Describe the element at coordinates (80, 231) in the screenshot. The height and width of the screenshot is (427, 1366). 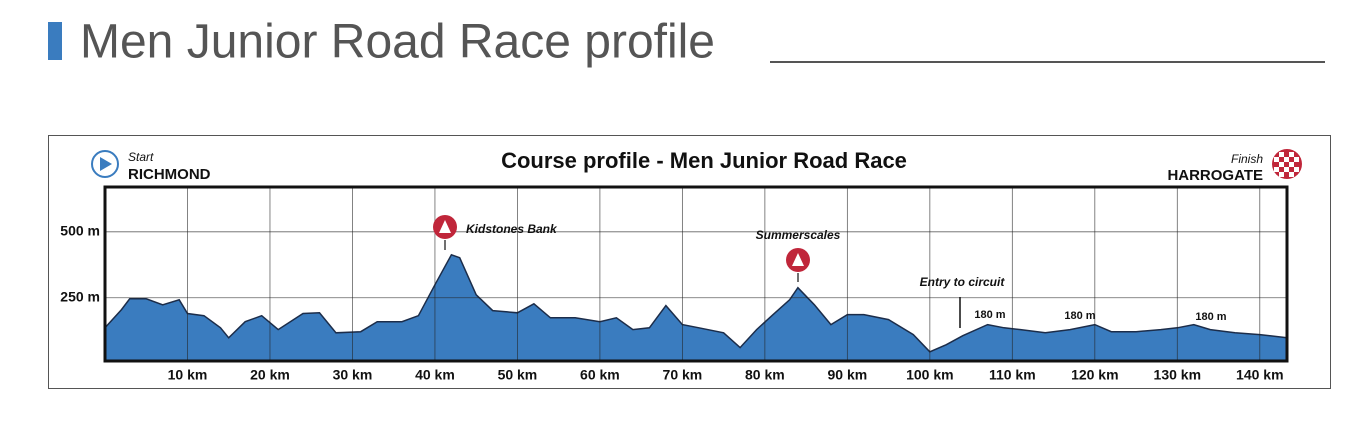
I see `y-tick-label: 500 m` at that location.